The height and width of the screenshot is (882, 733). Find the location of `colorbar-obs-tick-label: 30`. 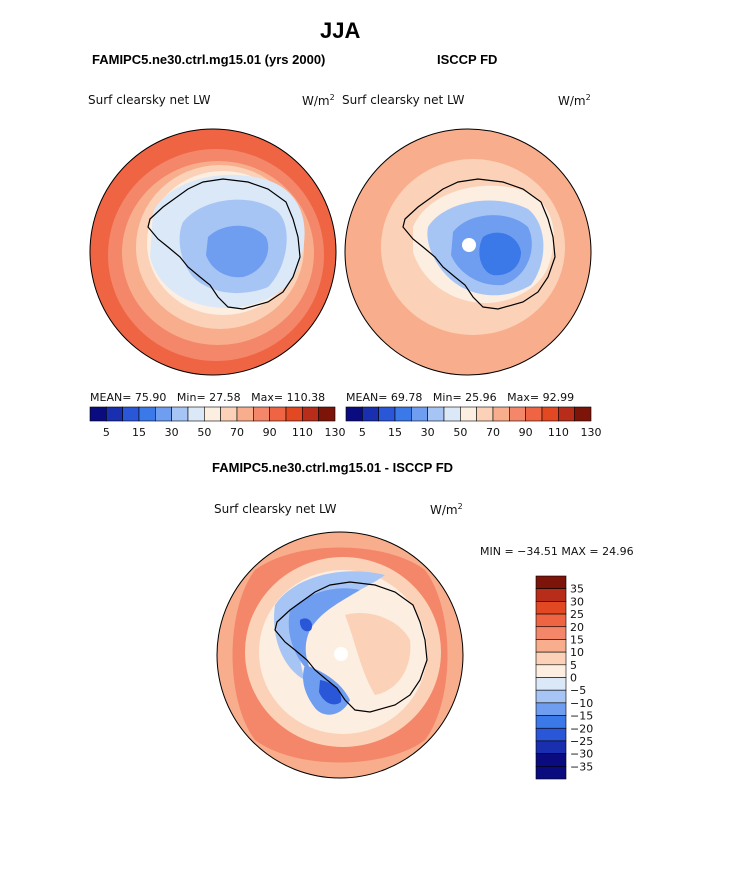

colorbar-obs-tick-label: 30 is located at coordinates (428, 432).